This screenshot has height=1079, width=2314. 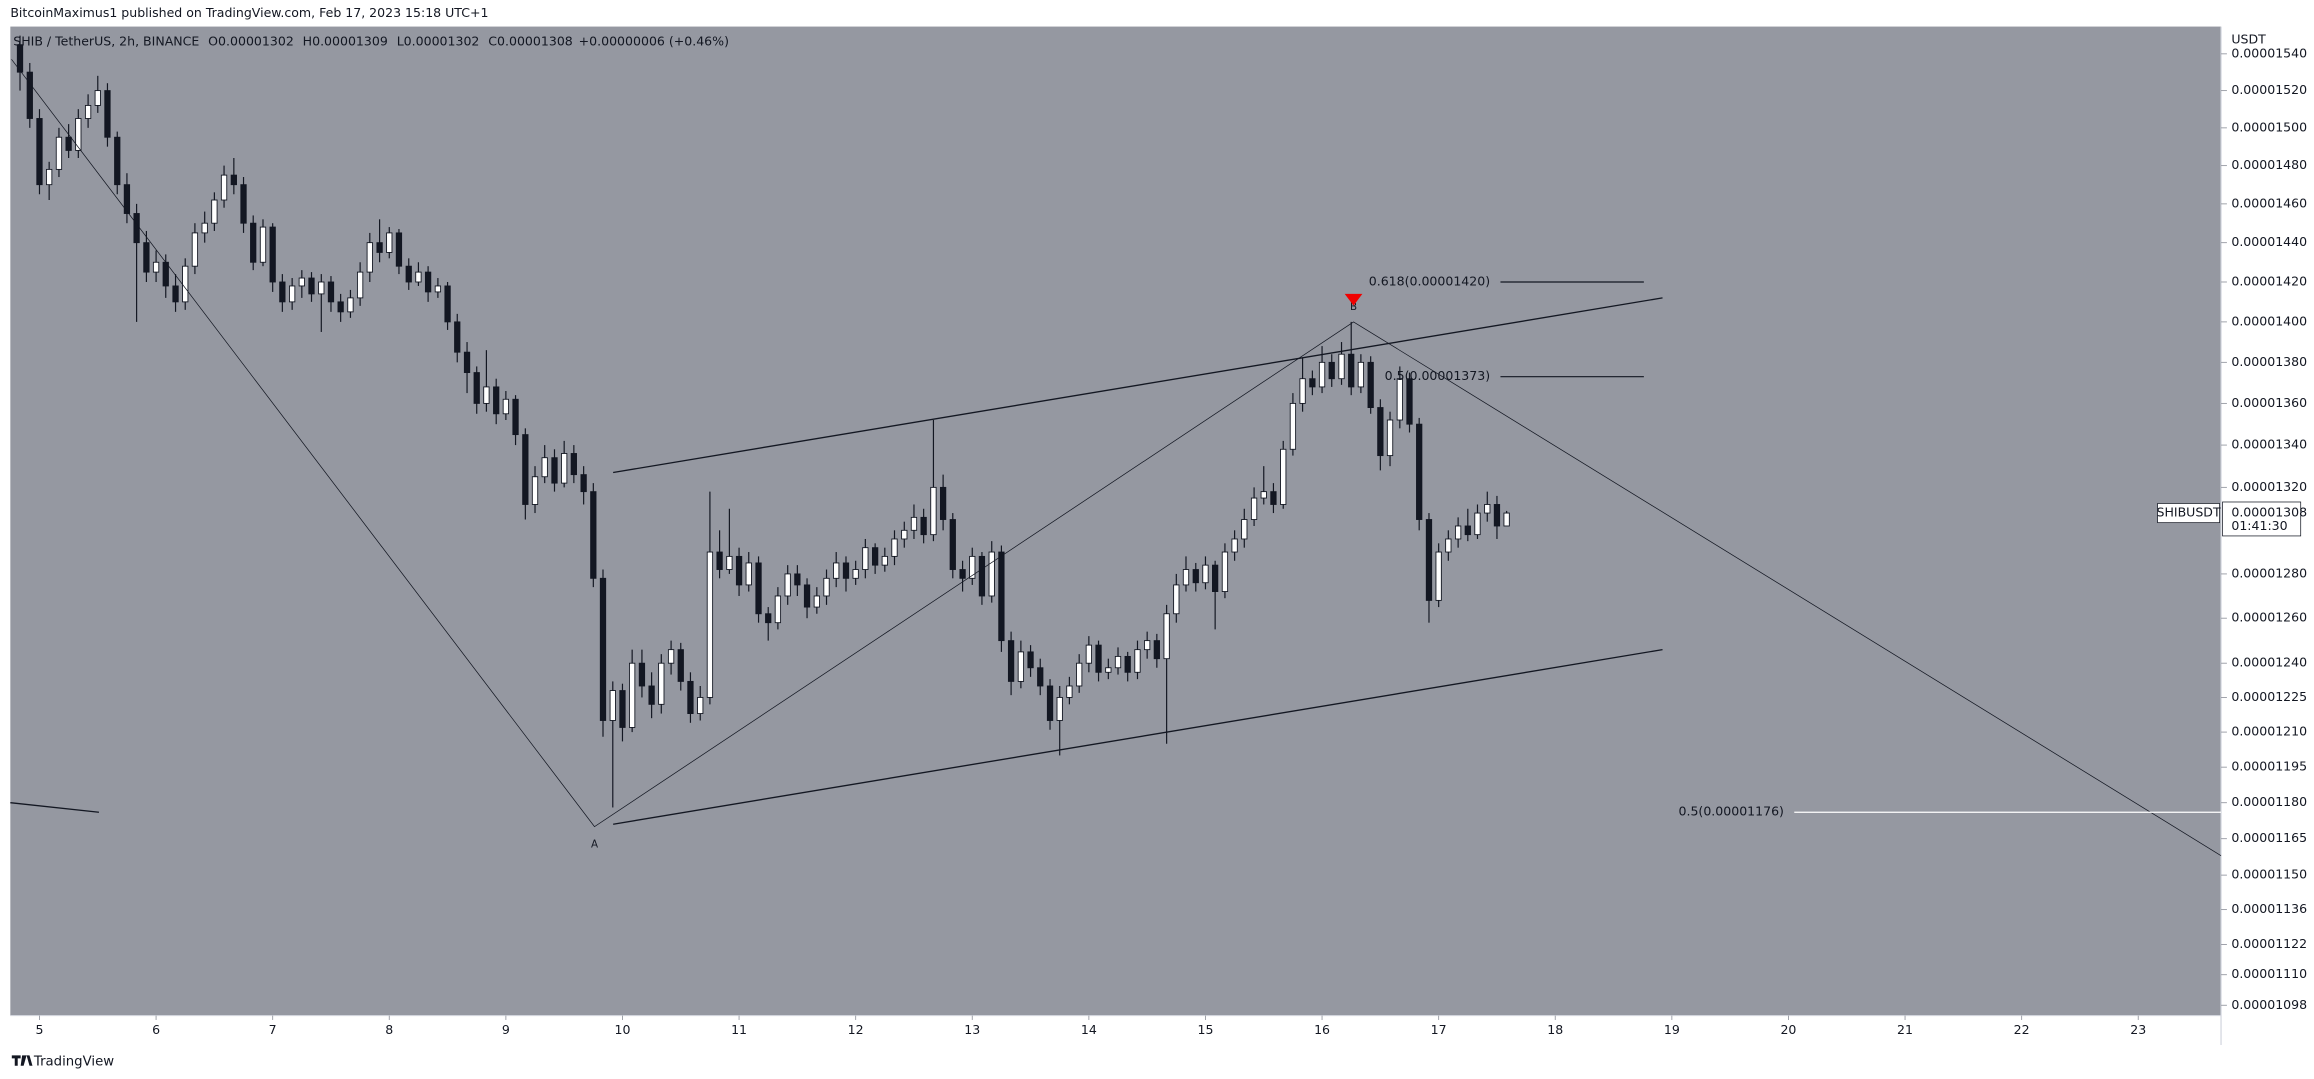 I want to click on x-tick-label: 5, so click(x=39, y=1029).